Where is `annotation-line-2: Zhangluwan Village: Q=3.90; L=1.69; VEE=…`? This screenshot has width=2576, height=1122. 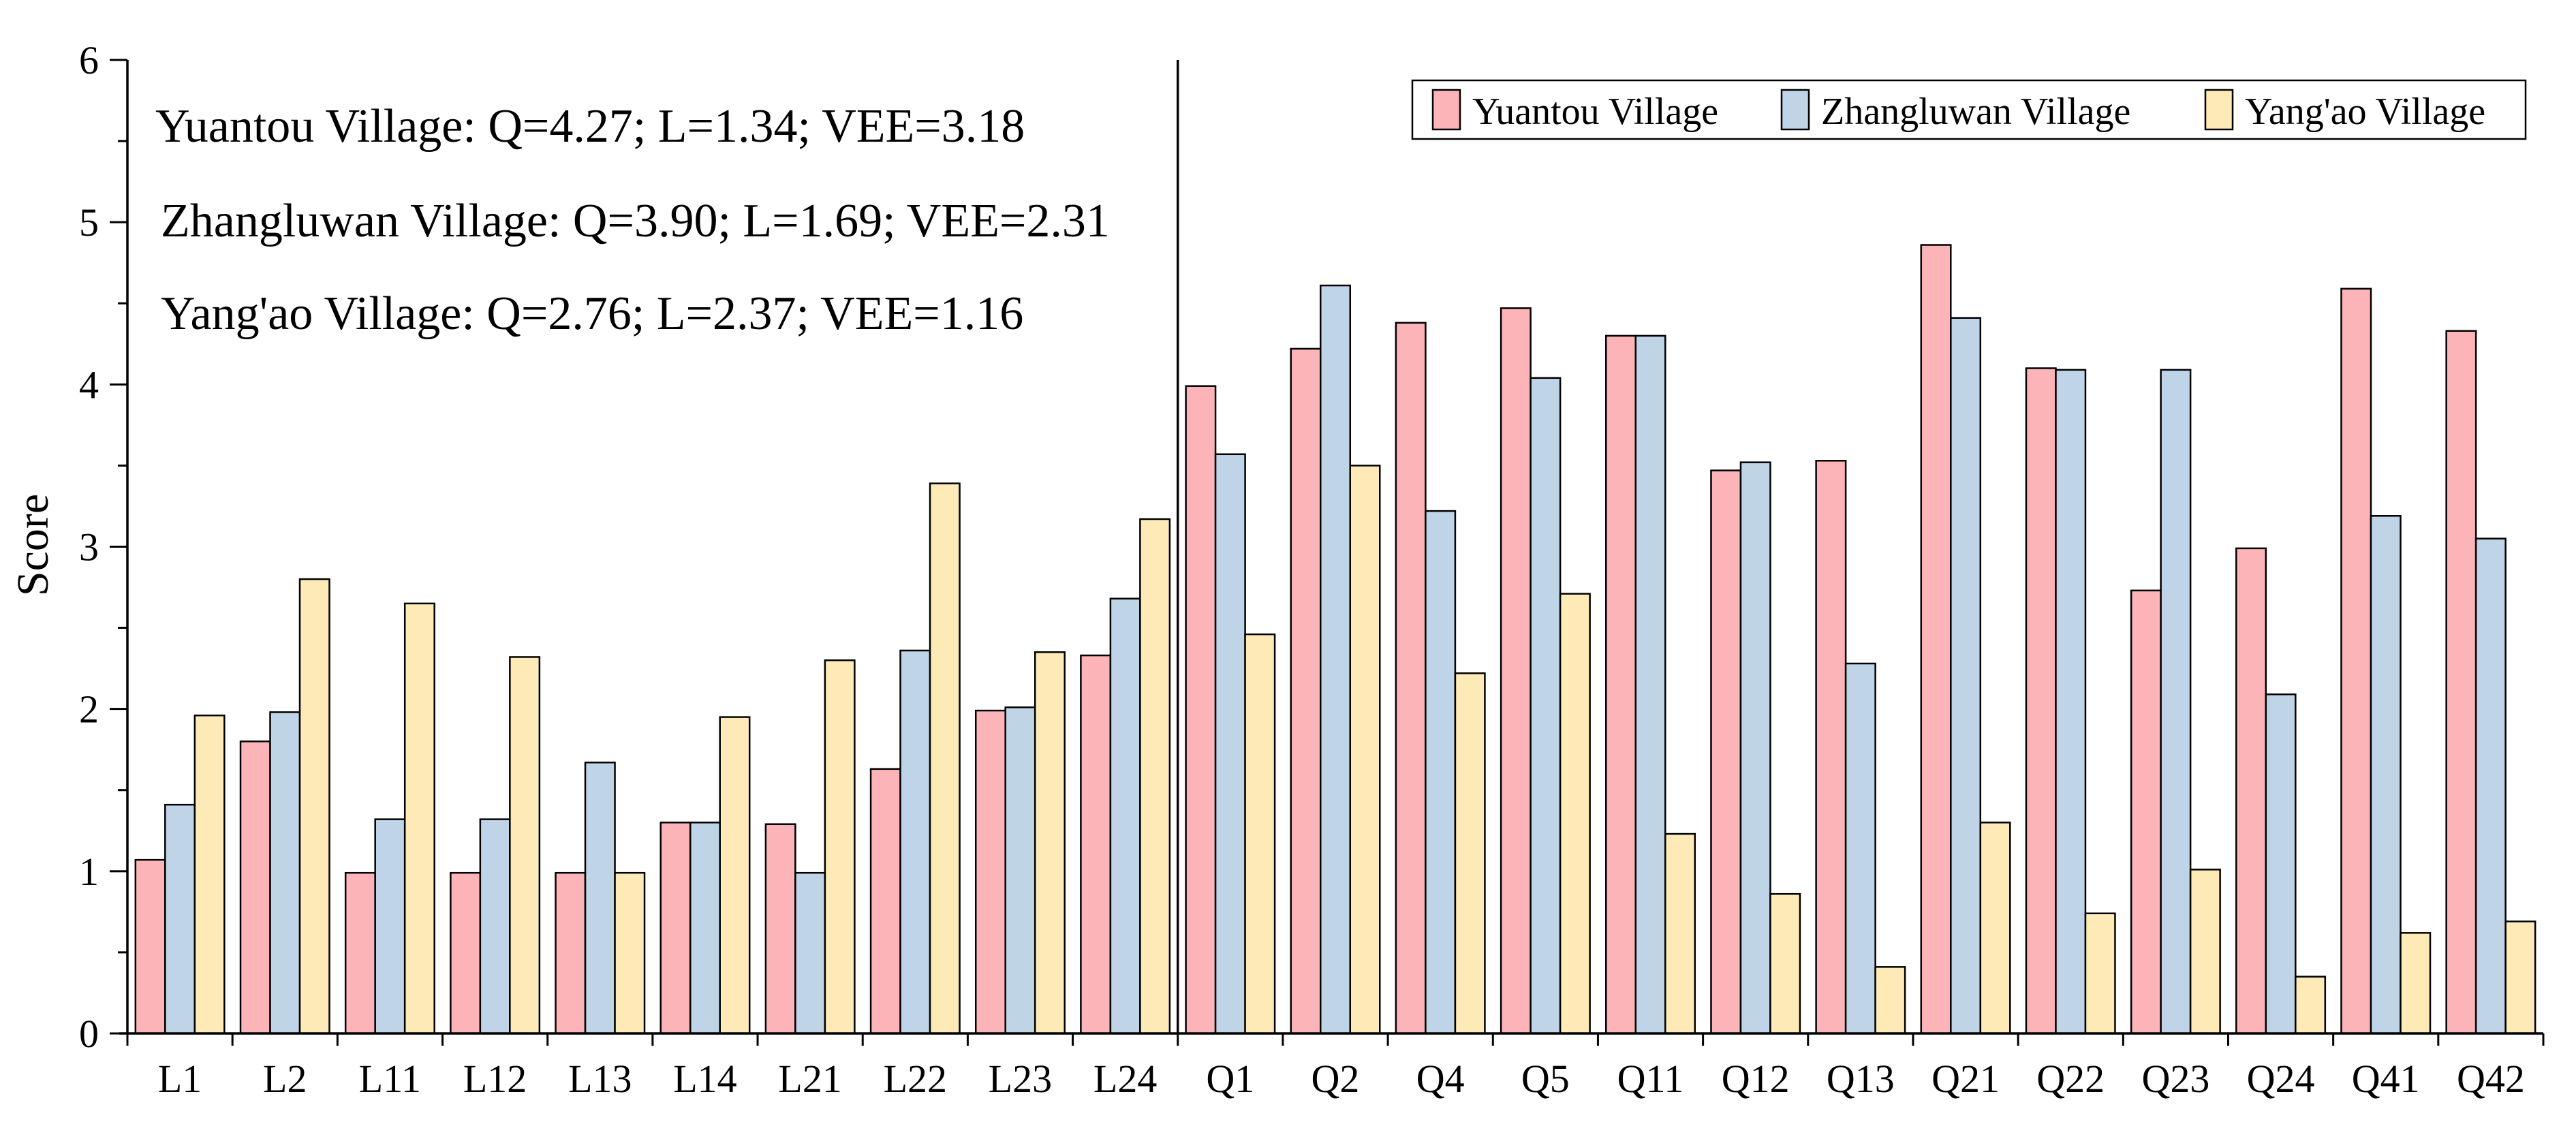
annotation-line-2: Zhangluwan Village: Q=3.90; L=1.69; VEE=… is located at coordinates (635, 221).